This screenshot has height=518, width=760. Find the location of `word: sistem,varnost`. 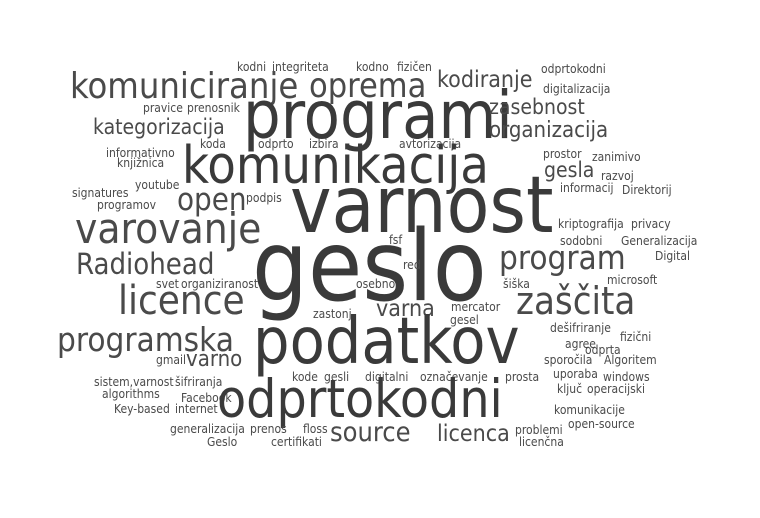

word: sistem,varnost is located at coordinates (134, 382).